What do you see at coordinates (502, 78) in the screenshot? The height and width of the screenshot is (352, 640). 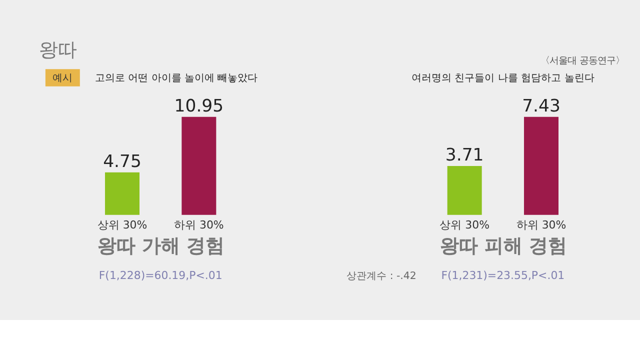 I see `chart-title: 여러명의 친구들이 나를 험담하고 놀린다` at bounding box center [502, 78].